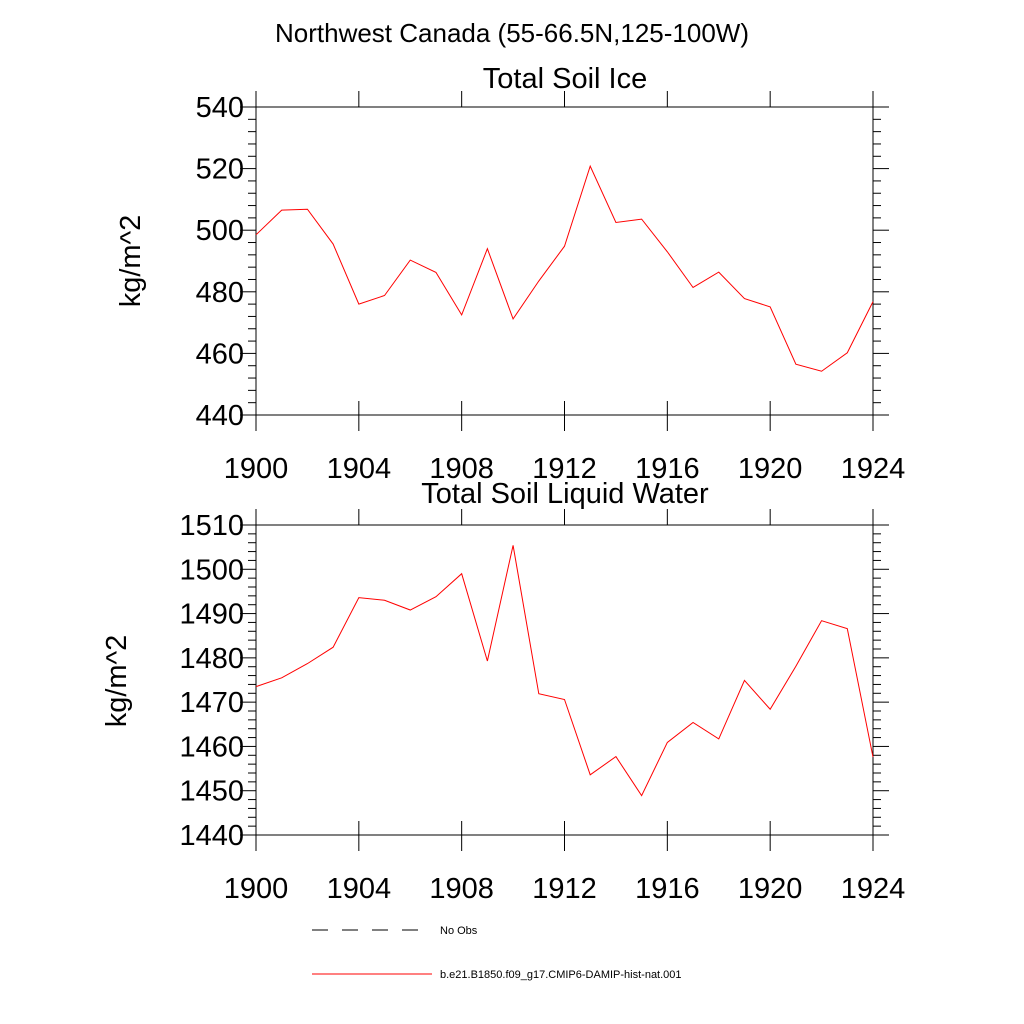 The height and width of the screenshot is (1024, 1024). Describe the element at coordinates (211, 615) in the screenshot. I see `y-tick-label: 1490` at that location.